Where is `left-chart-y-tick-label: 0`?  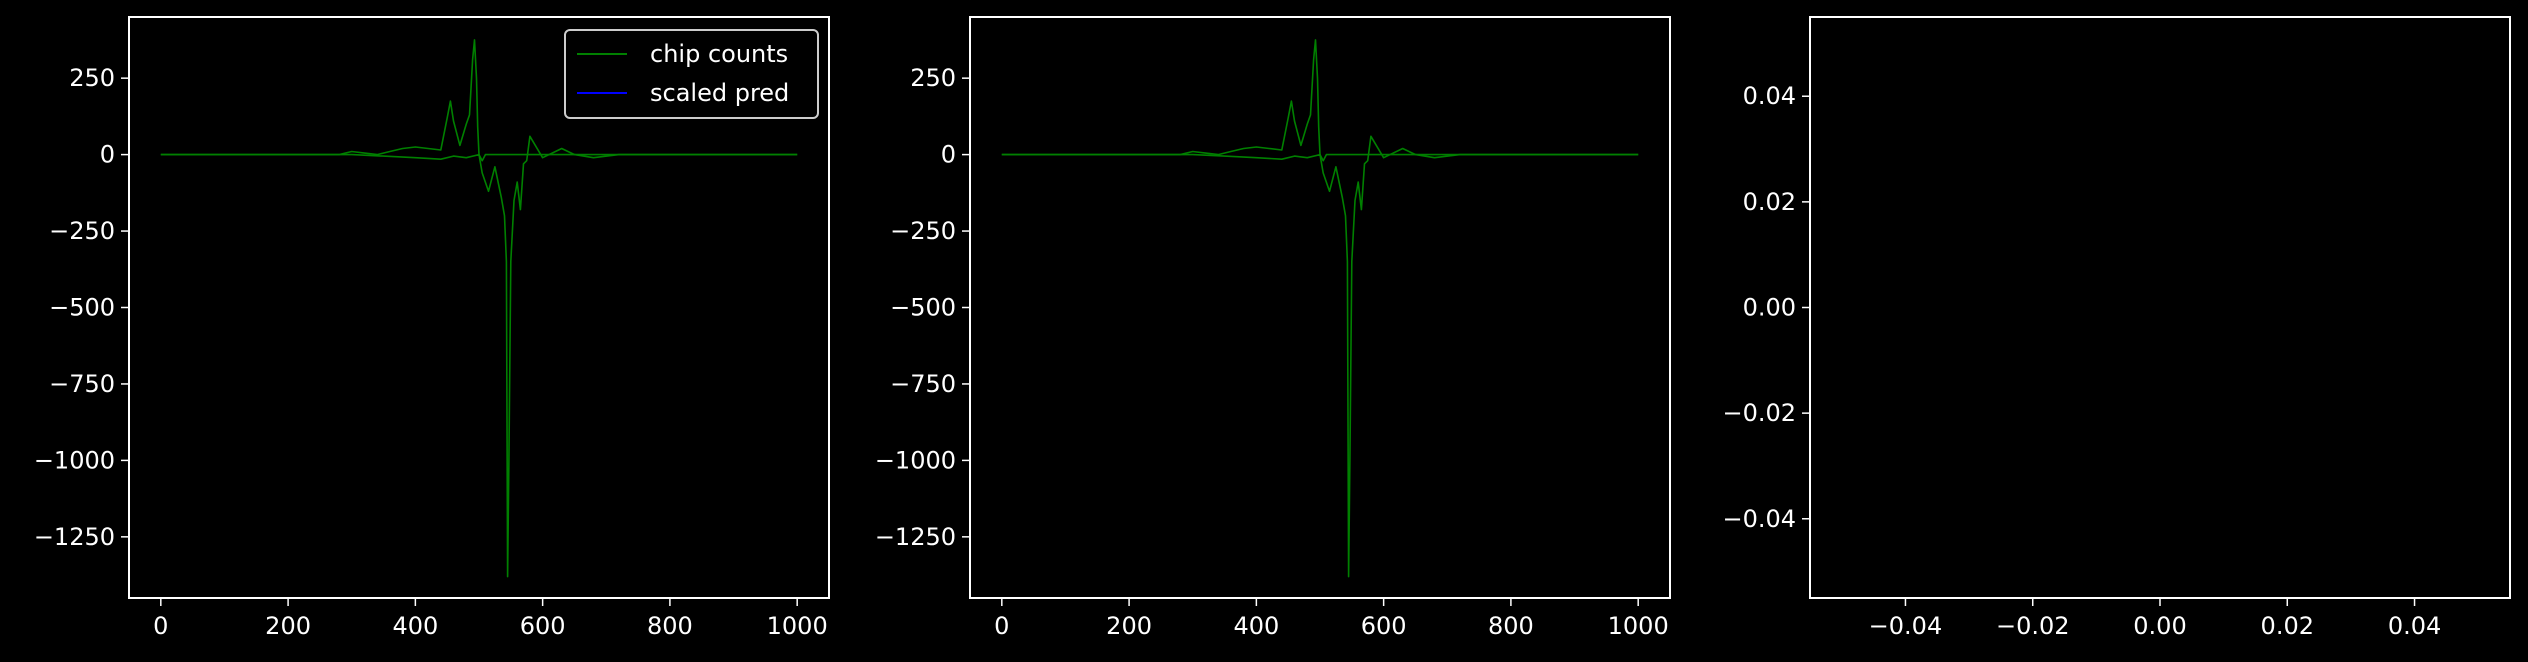
left-chart-y-tick-label: 0 is located at coordinates (107, 155).